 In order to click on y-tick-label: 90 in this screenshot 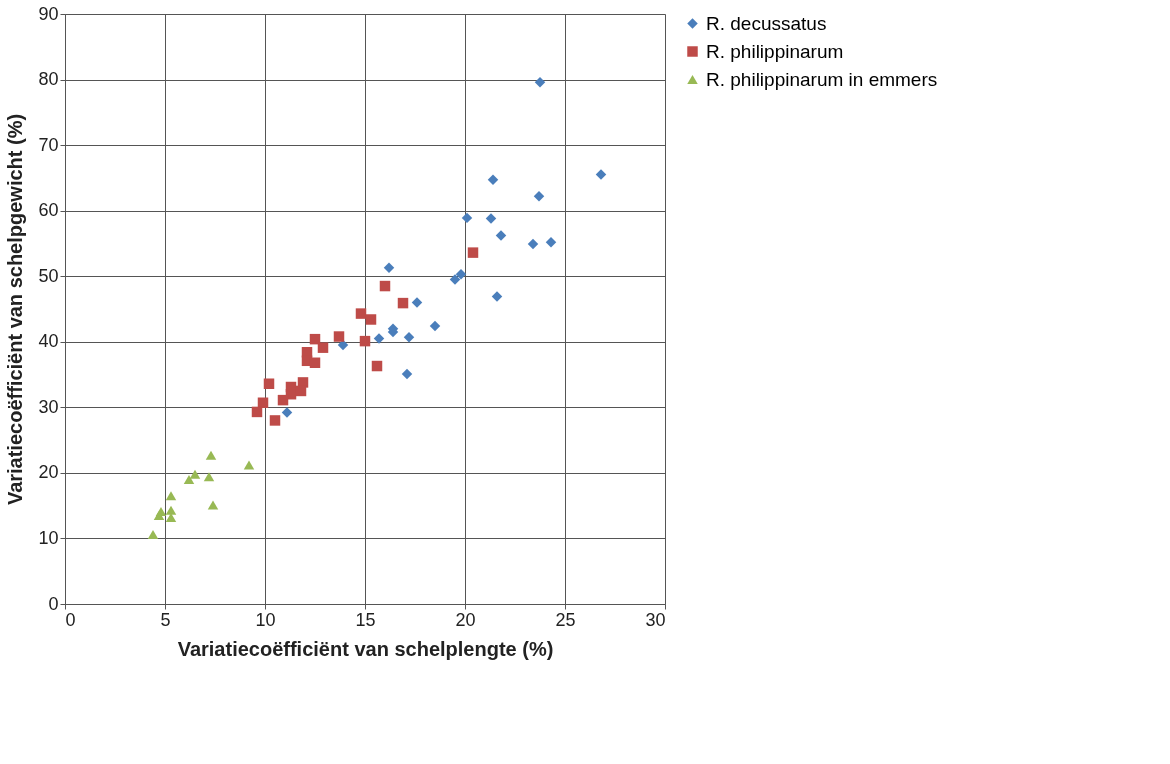, I will do `click(48, 13)`.